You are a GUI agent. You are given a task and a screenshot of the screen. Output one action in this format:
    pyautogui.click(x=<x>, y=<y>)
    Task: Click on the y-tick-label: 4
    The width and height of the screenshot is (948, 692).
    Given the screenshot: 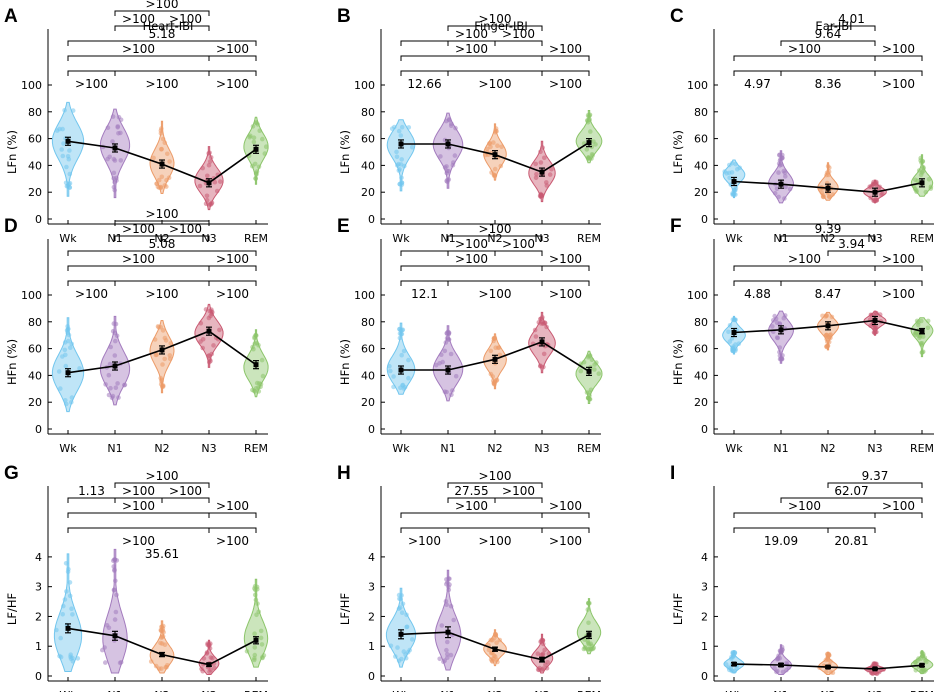 What is the action you would take?
    pyautogui.click(x=38, y=557)
    